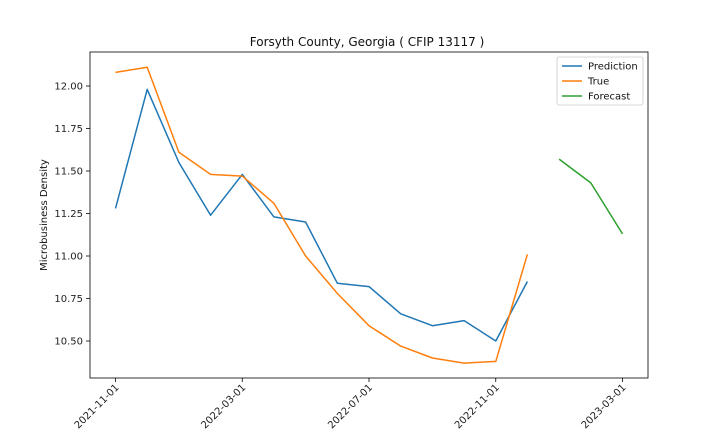 The height and width of the screenshot is (432, 720). What do you see at coordinates (68, 87) in the screenshot?
I see `y-tick-label: 12.00` at bounding box center [68, 87].